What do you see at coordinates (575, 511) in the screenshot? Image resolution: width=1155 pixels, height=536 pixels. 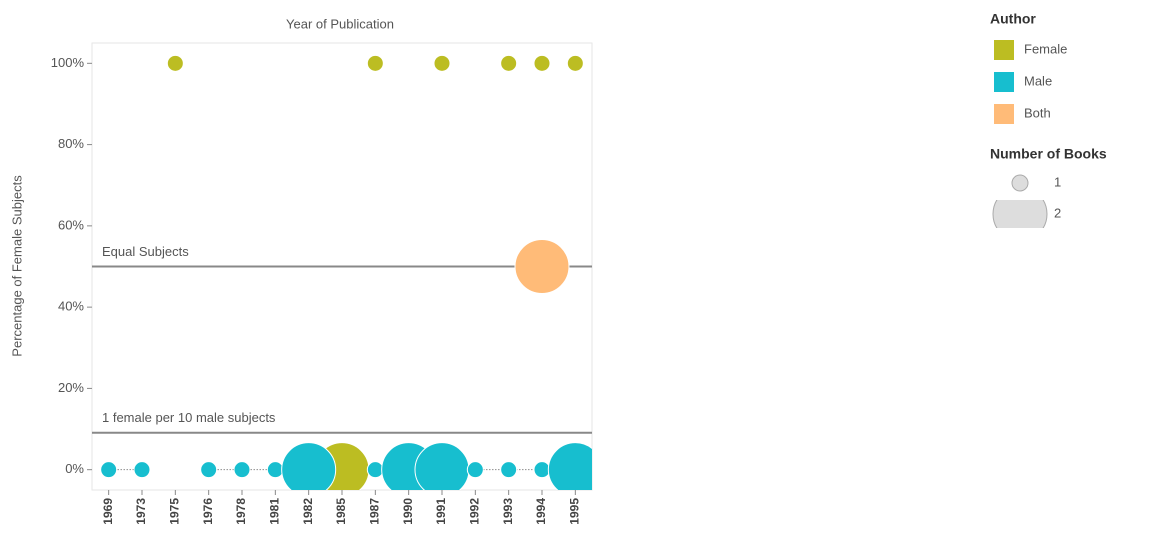 I see `x-tick-label: 1995` at bounding box center [575, 511].